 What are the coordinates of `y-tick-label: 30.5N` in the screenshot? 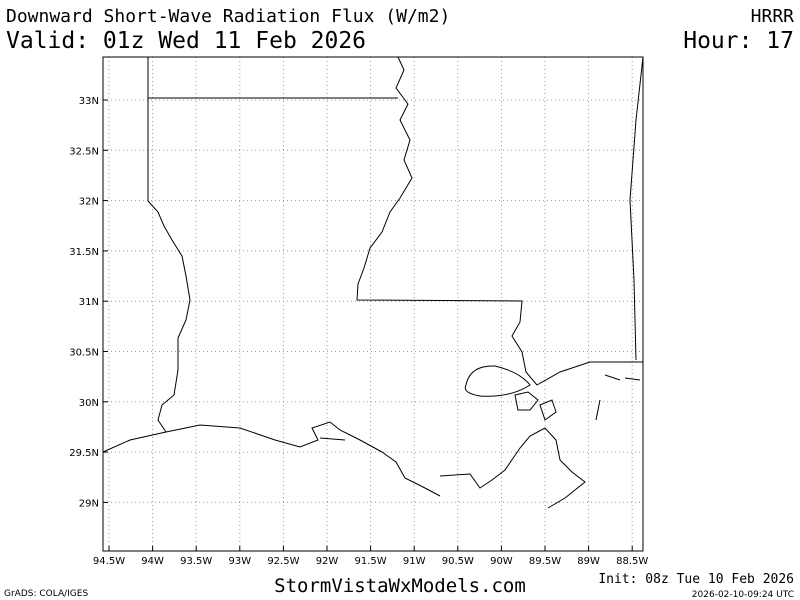 It's located at (84, 353).